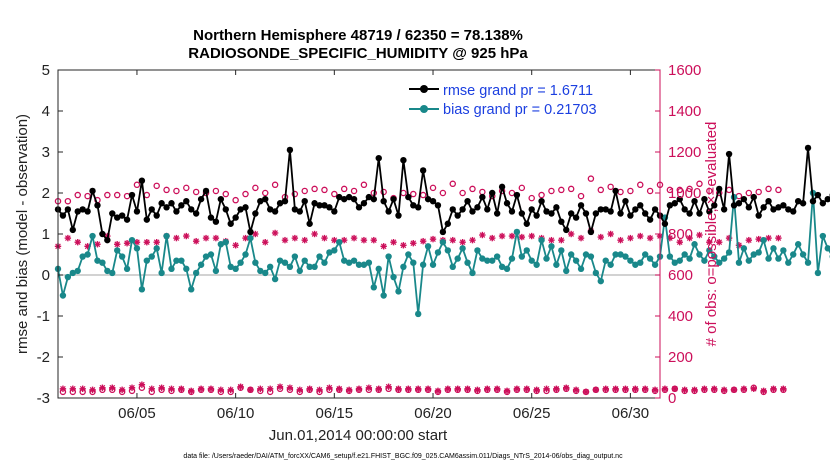  What do you see at coordinates (424, 109) in the screenshot?
I see `legend-bias-marker` at bounding box center [424, 109].